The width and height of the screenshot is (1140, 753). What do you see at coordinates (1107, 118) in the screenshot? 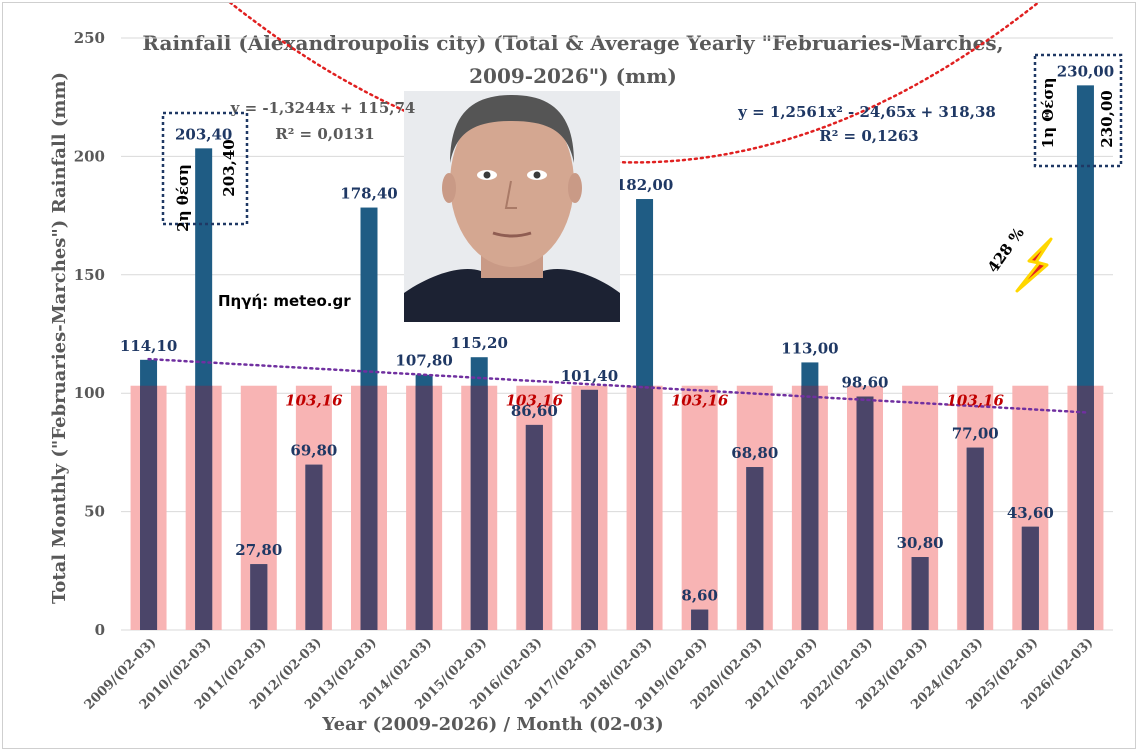
I see `first-place-value: 230,00` at bounding box center [1107, 118].